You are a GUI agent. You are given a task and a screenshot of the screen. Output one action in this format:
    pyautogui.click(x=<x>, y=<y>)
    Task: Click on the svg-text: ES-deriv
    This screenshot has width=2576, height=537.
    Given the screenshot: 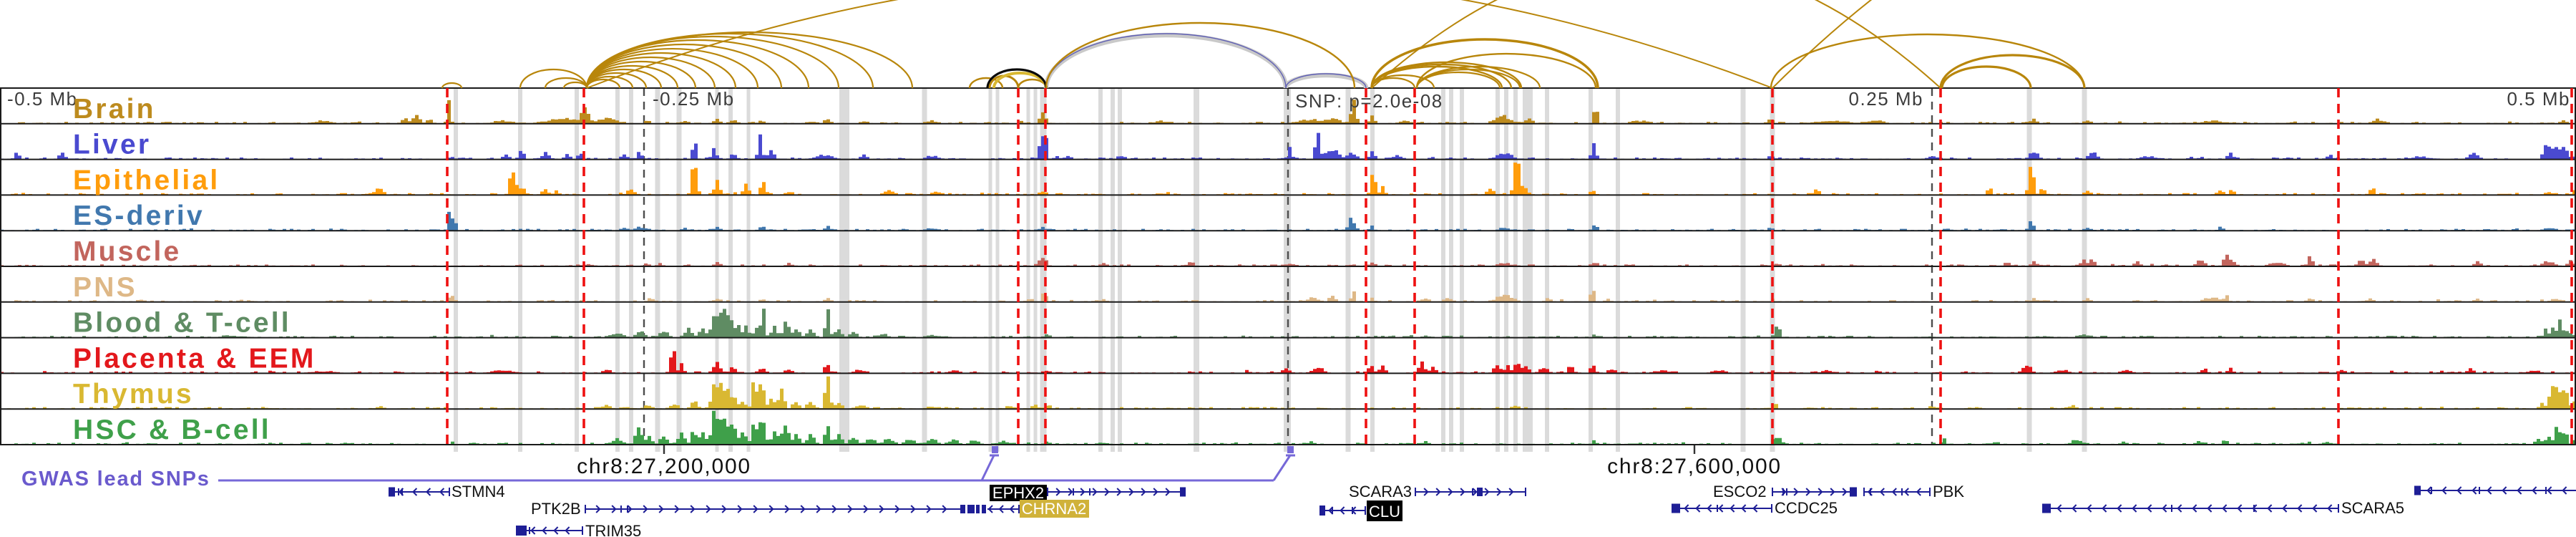 What is the action you would take?
    pyautogui.click(x=139, y=215)
    